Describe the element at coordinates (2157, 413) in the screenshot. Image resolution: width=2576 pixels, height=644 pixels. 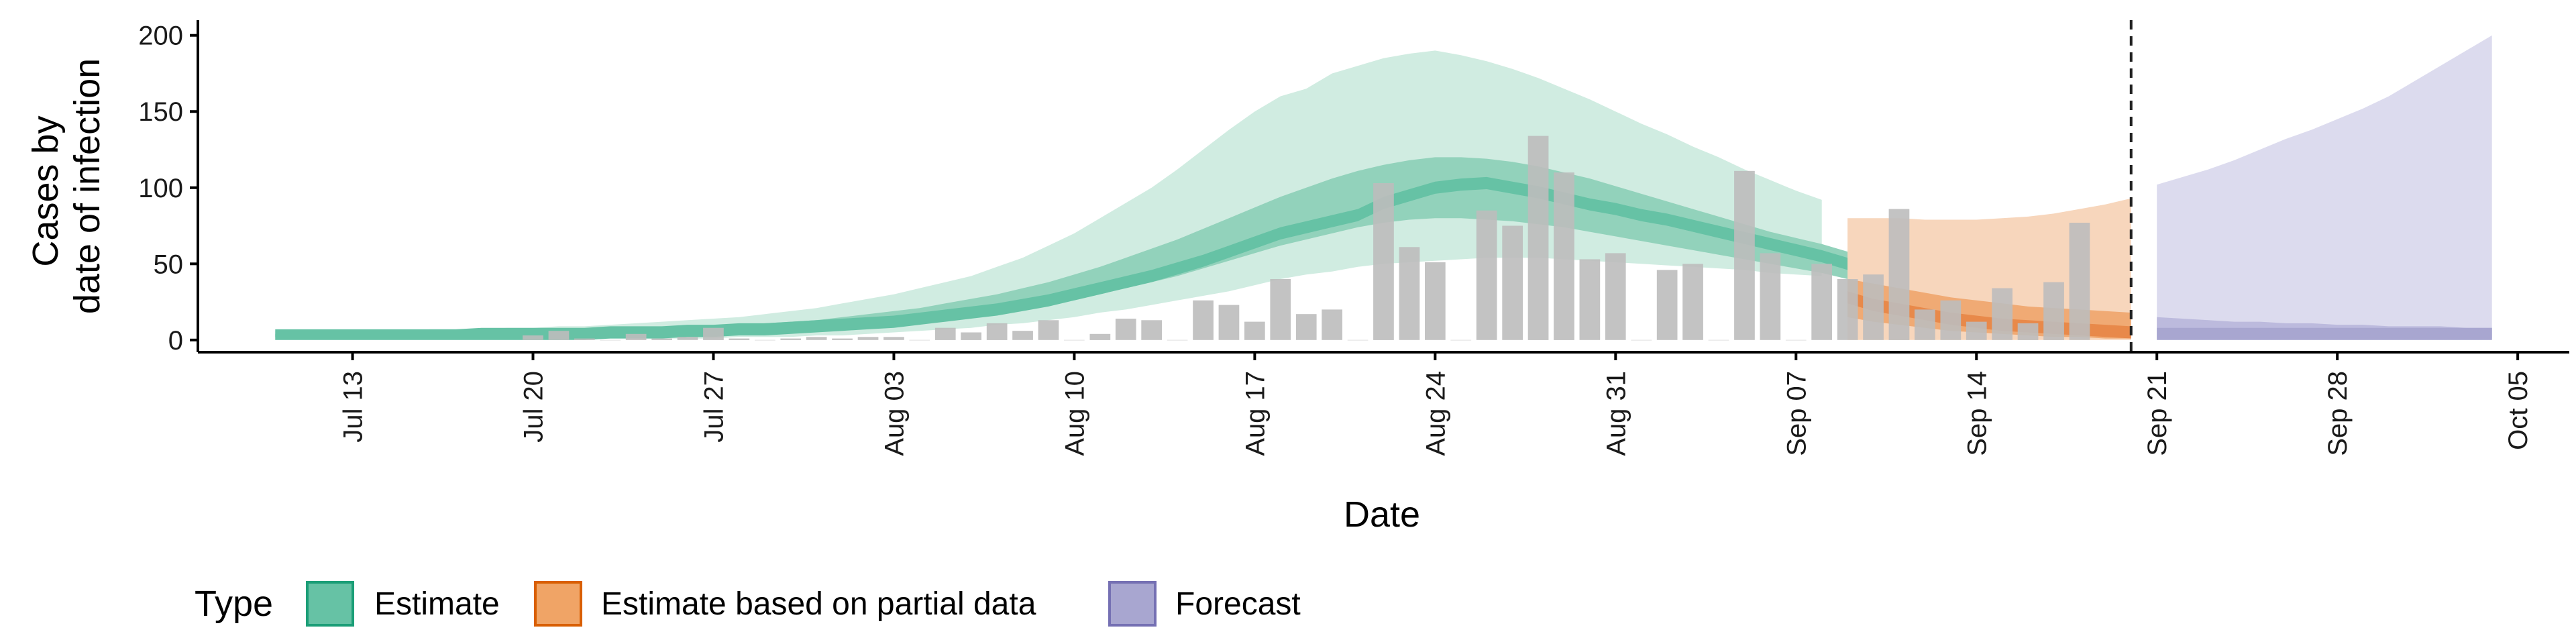
I see `x-tick-label: Sep 21` at that location.